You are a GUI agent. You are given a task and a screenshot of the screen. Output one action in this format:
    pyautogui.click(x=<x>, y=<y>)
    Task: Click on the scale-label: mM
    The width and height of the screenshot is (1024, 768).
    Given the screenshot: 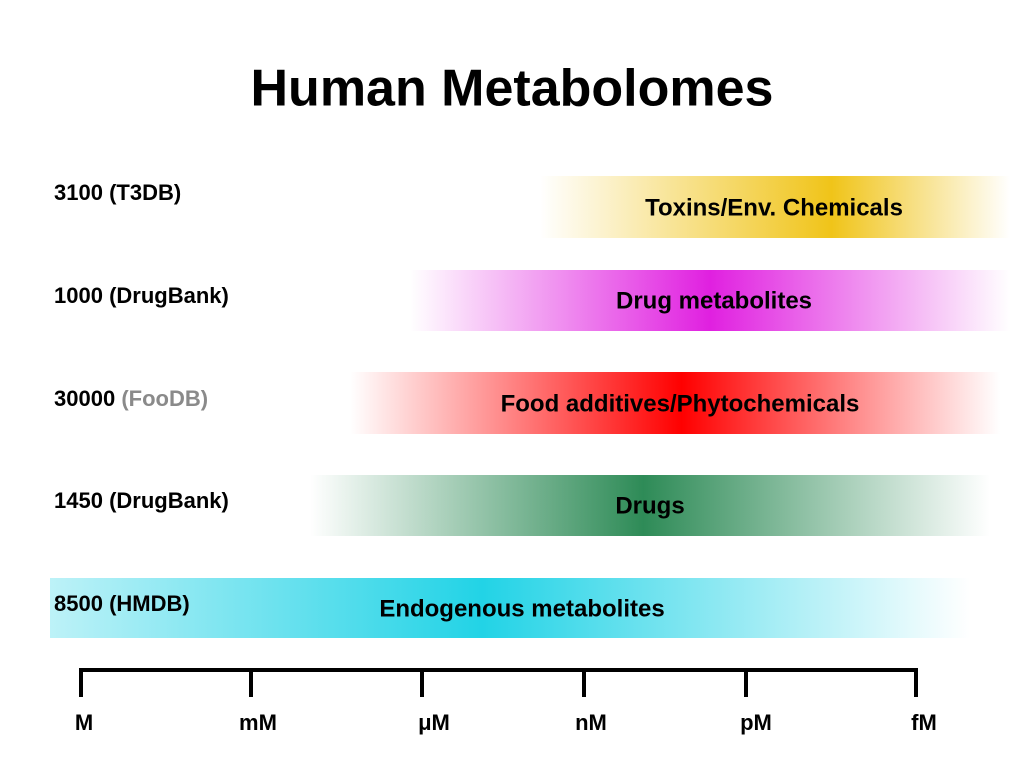 What is the action you would take?
    pyautogui.click(x=258, y=722)
    